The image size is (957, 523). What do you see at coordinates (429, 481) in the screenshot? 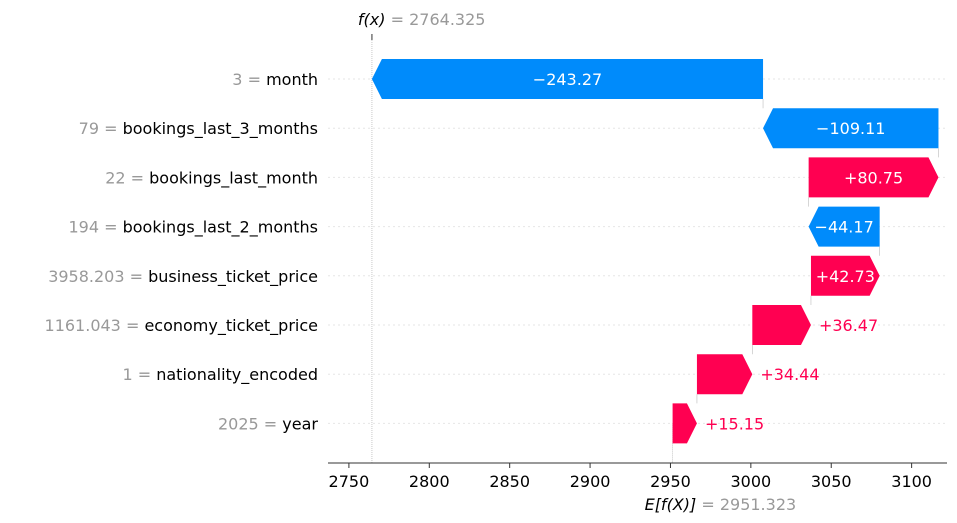
I see `x-tick-label: 2800` at bounding box center [429, 481].